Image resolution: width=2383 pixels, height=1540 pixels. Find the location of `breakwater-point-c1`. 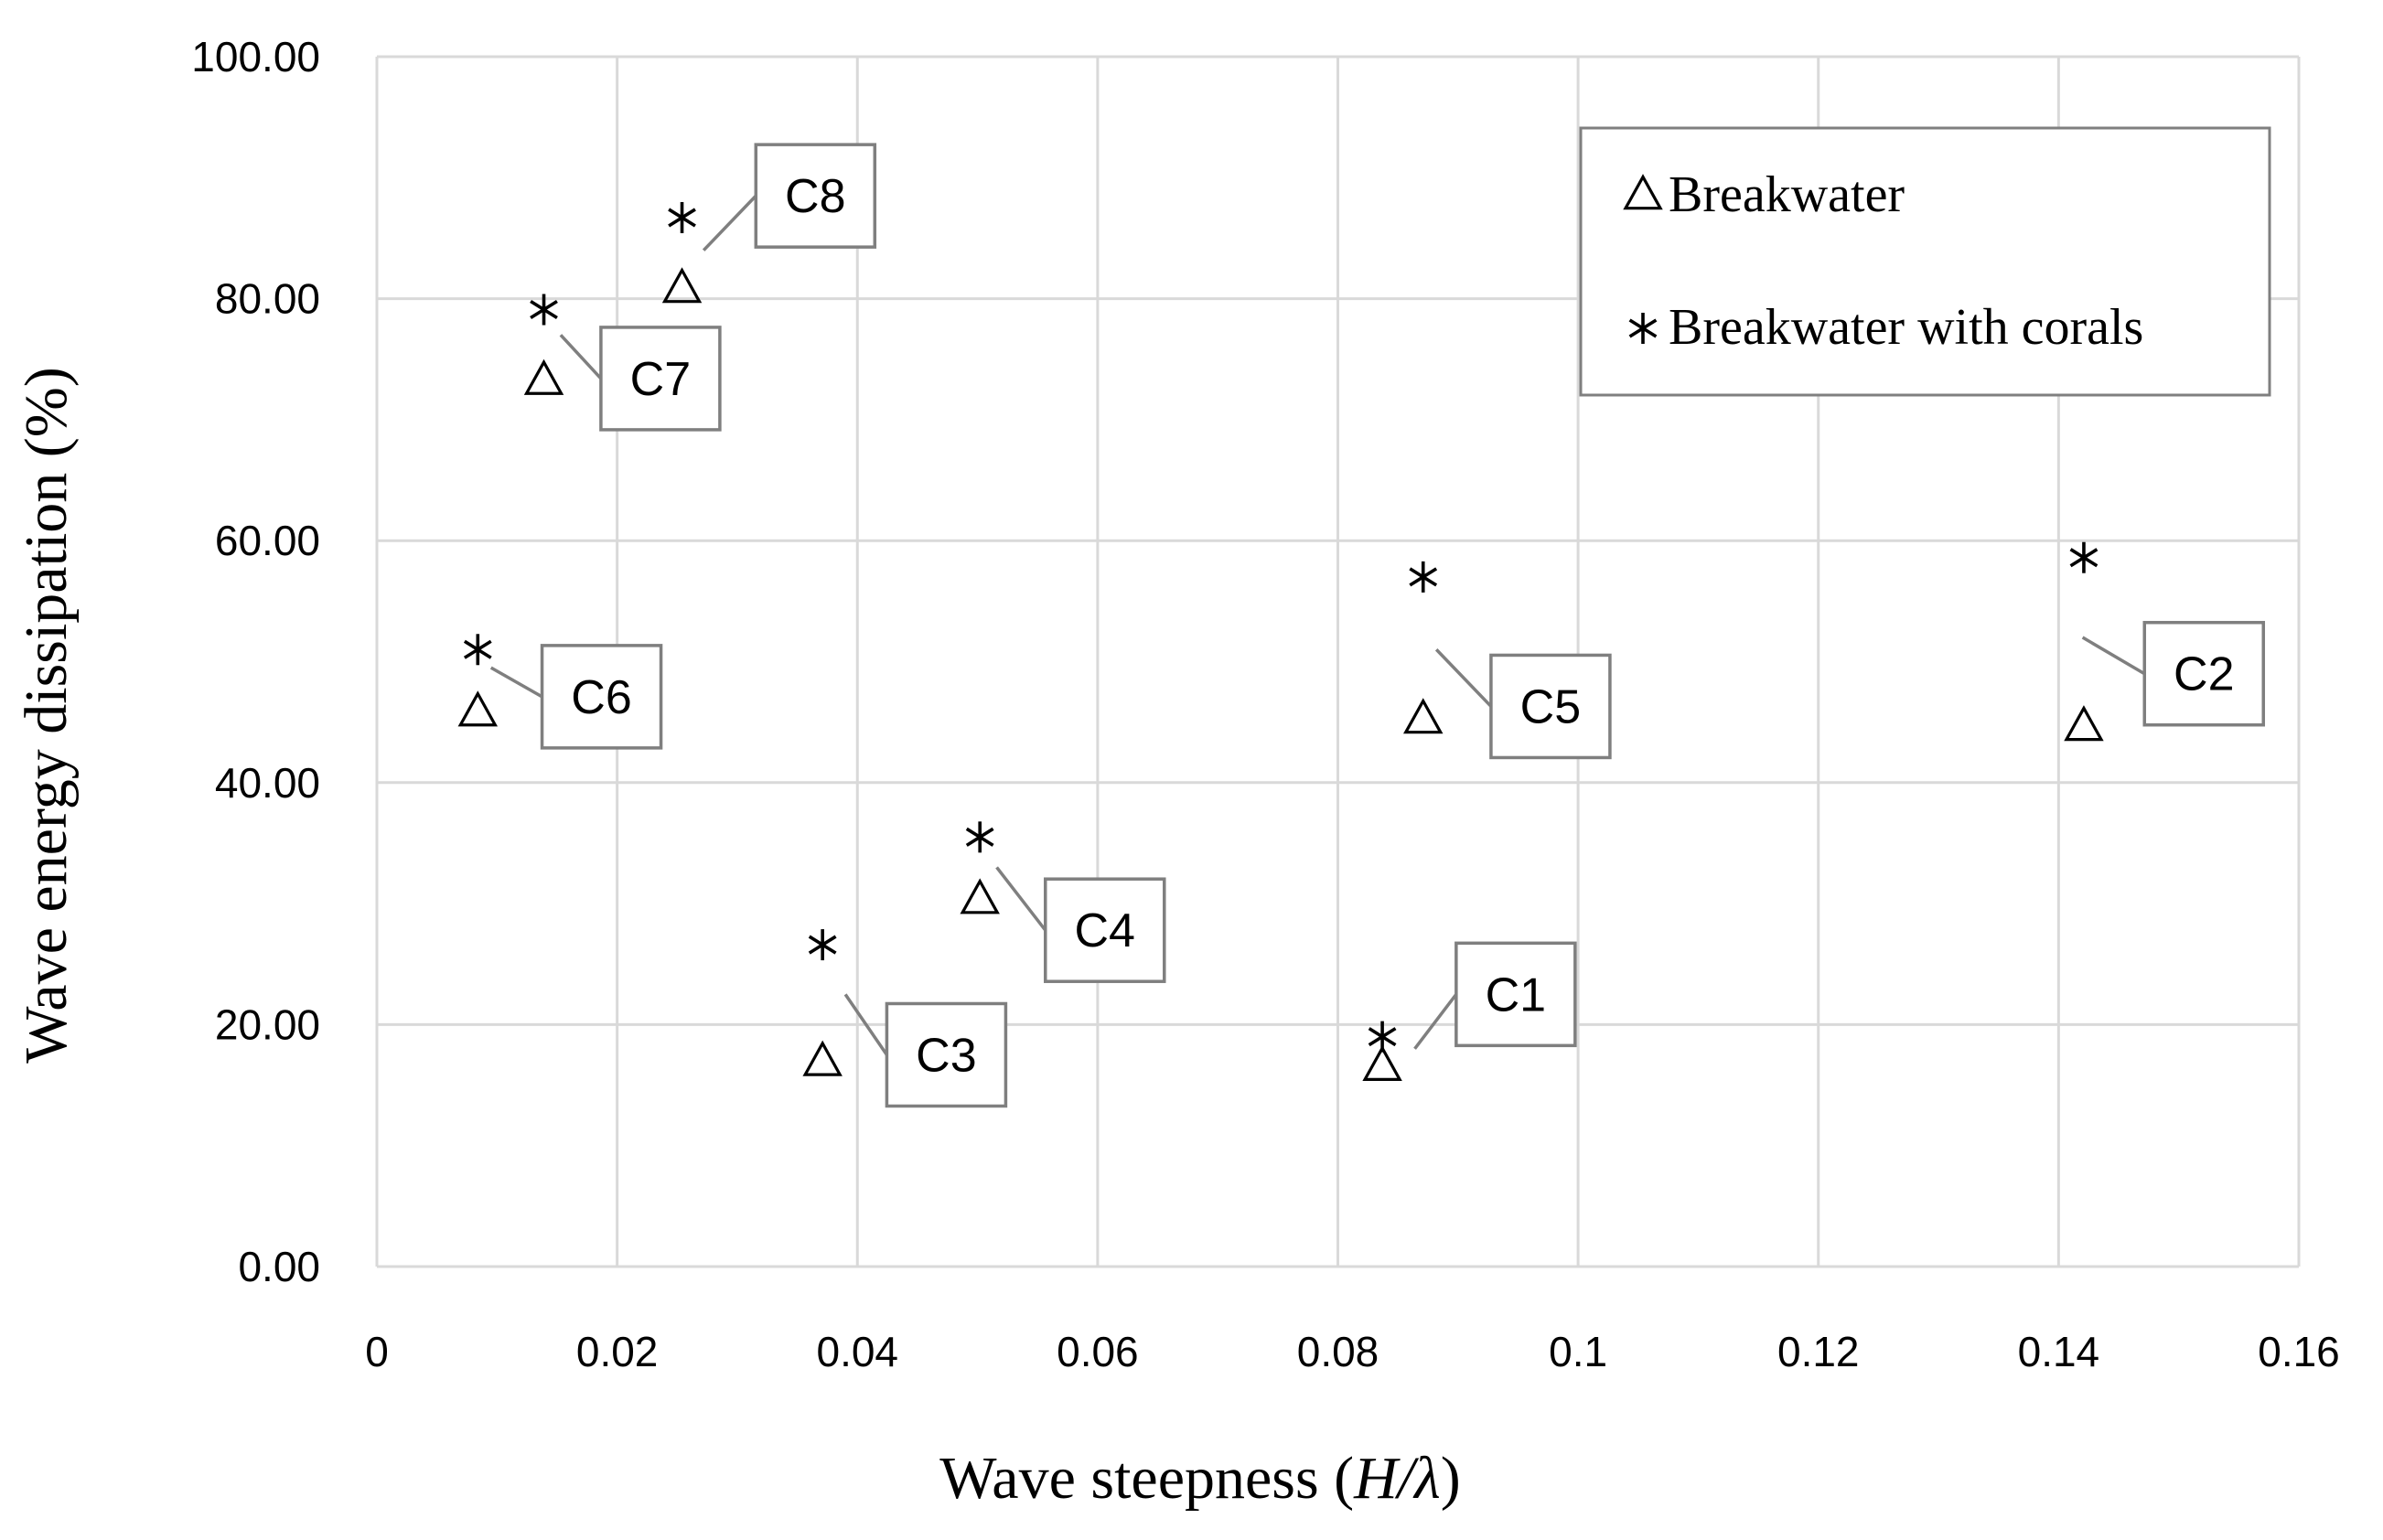

breakwater-point-c1 is located at coordinates (1382, 1062).